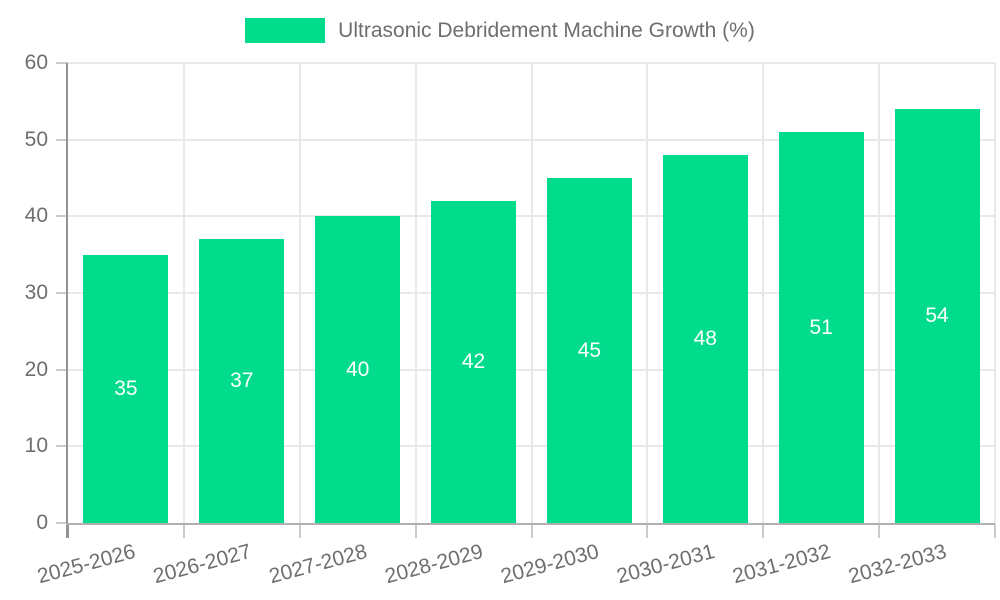  I want to click on y-tick-label: 40, so click(36, 216).